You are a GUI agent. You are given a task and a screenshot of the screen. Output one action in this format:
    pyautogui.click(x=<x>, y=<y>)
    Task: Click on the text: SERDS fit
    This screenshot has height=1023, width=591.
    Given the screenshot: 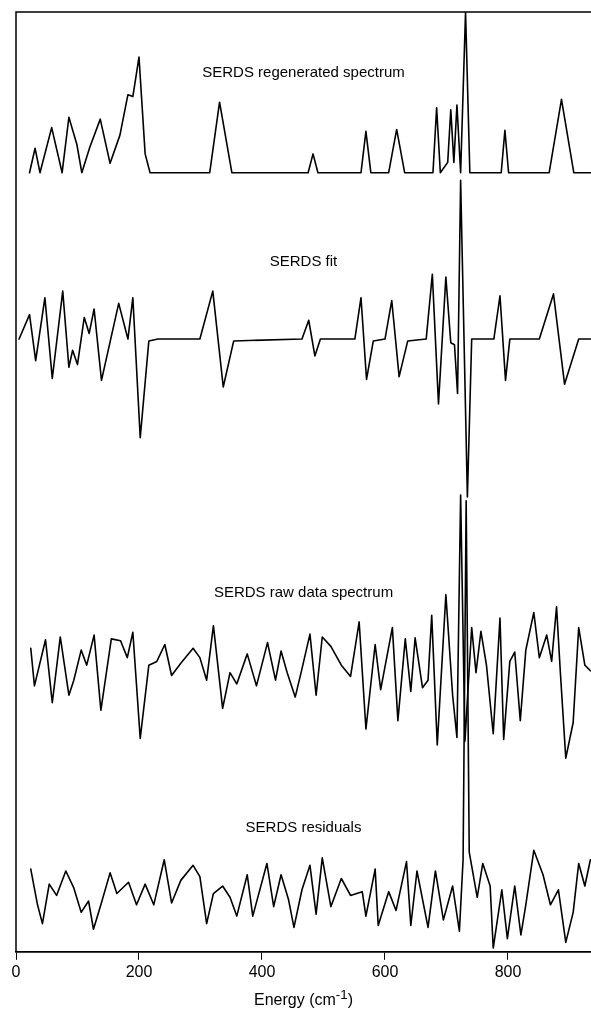 What is the action you would take?
    pyautogui.click(x=304, y=260)
    